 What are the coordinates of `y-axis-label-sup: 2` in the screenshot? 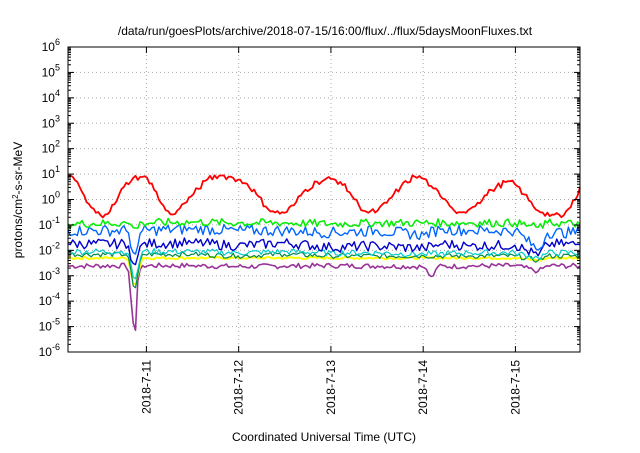 It's located at (15, 196).